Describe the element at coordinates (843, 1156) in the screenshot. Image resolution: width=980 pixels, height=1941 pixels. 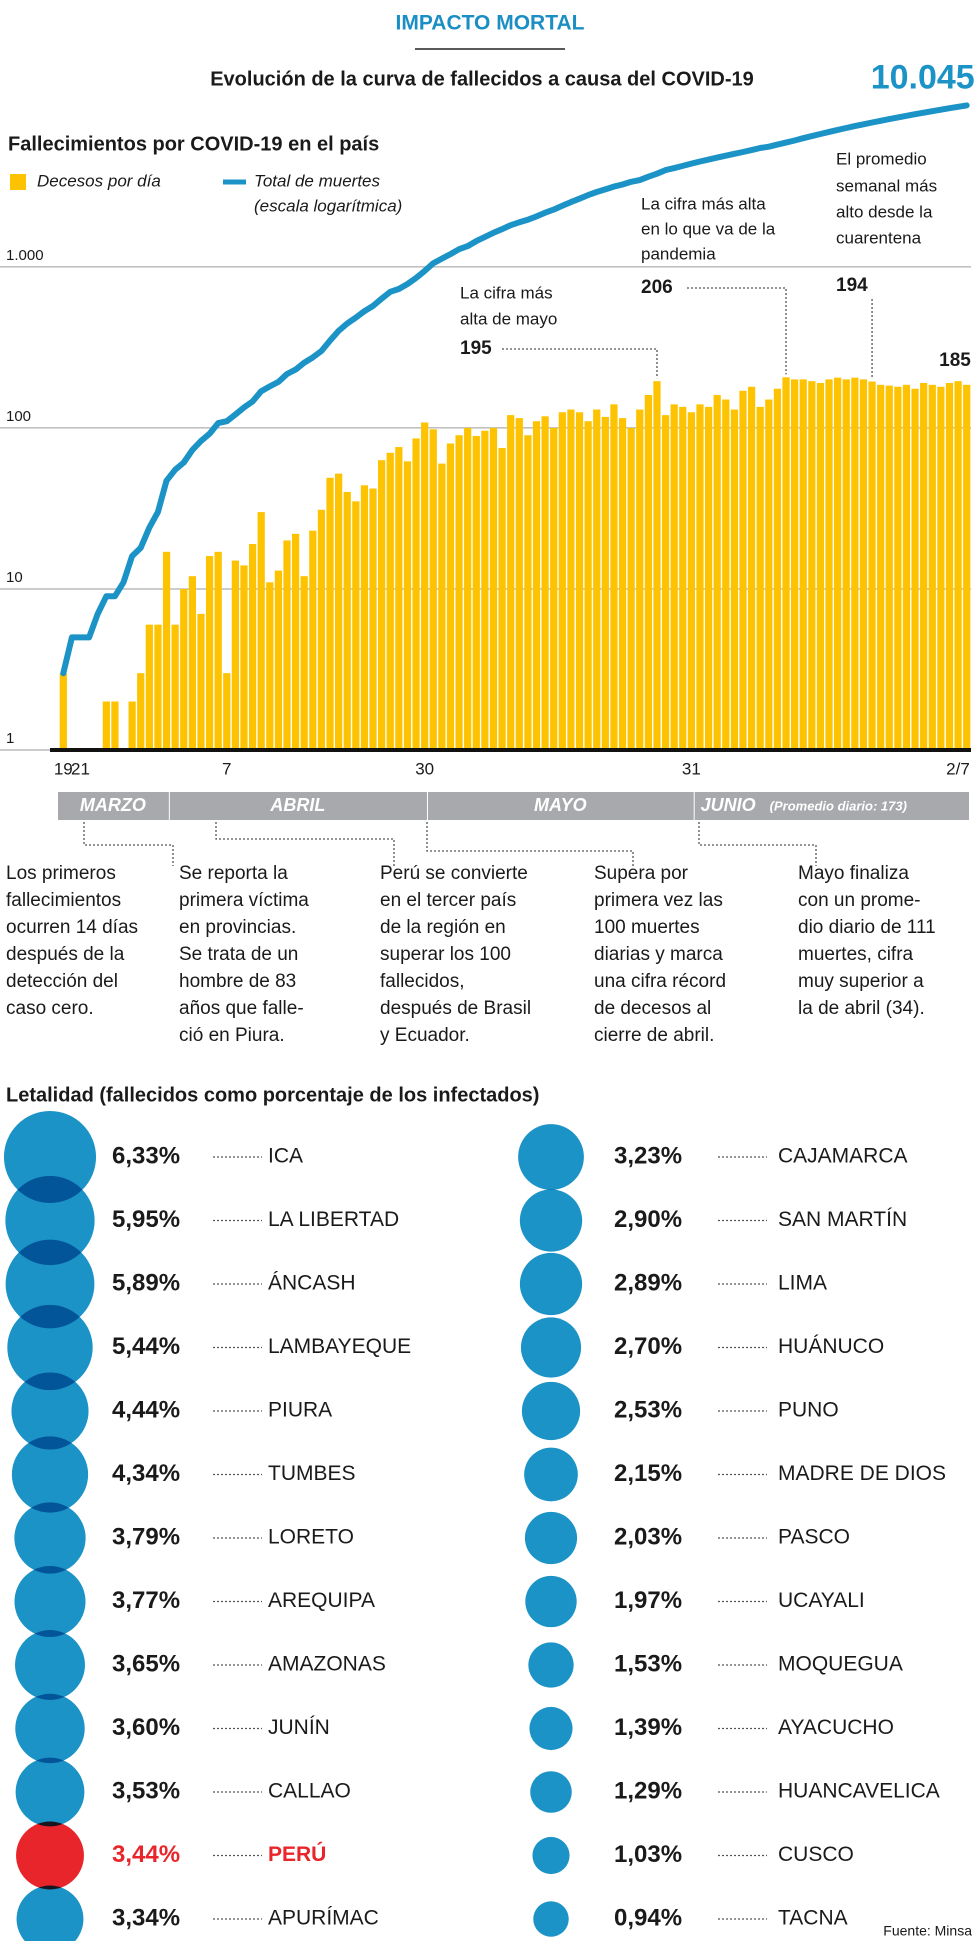
I see `region-name: CAJAMARCA` at that location.